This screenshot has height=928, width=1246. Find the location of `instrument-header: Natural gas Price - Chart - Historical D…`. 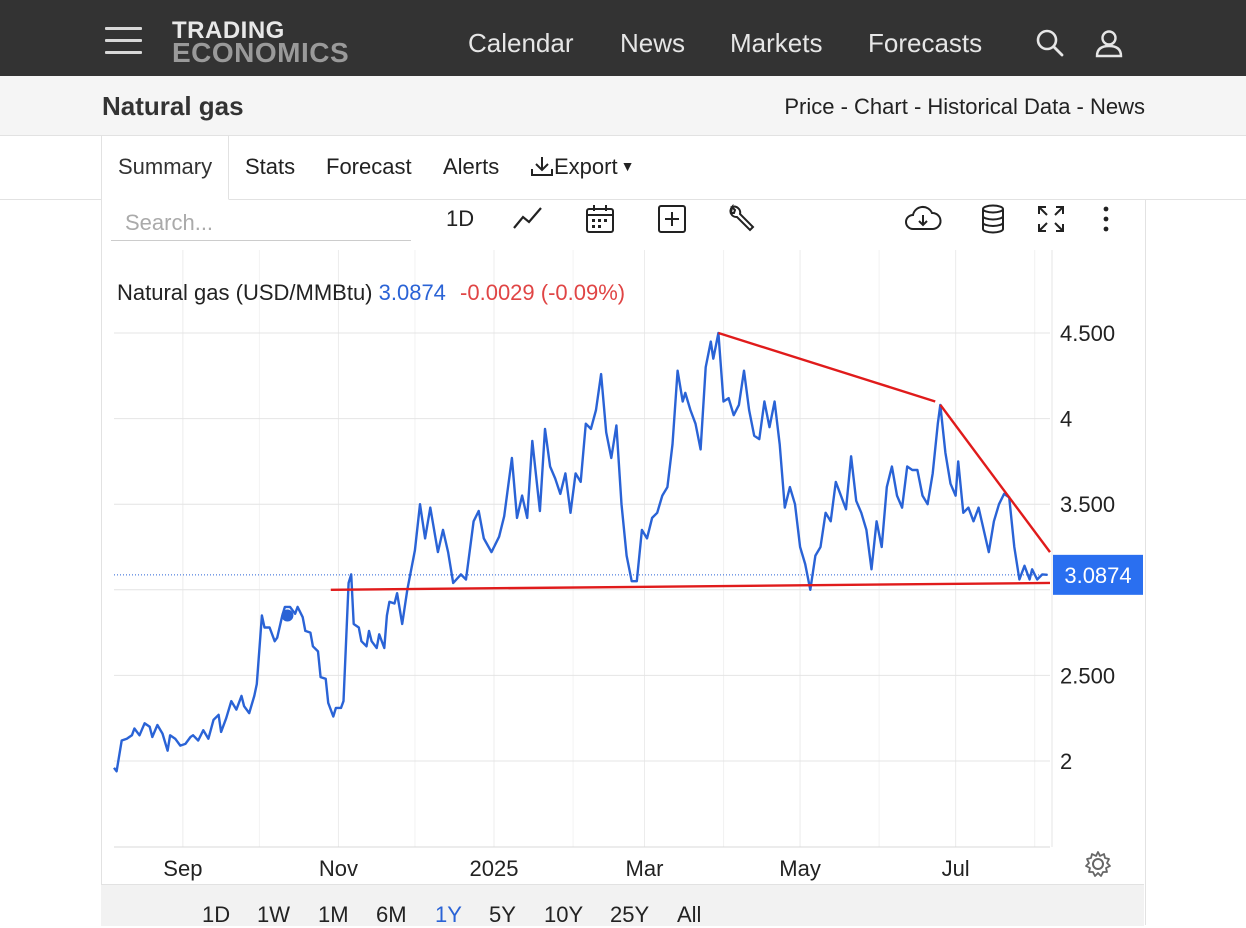

instrument-header: Natural gas Price - Chart - Historical D… is located at coordinates (623, 106).